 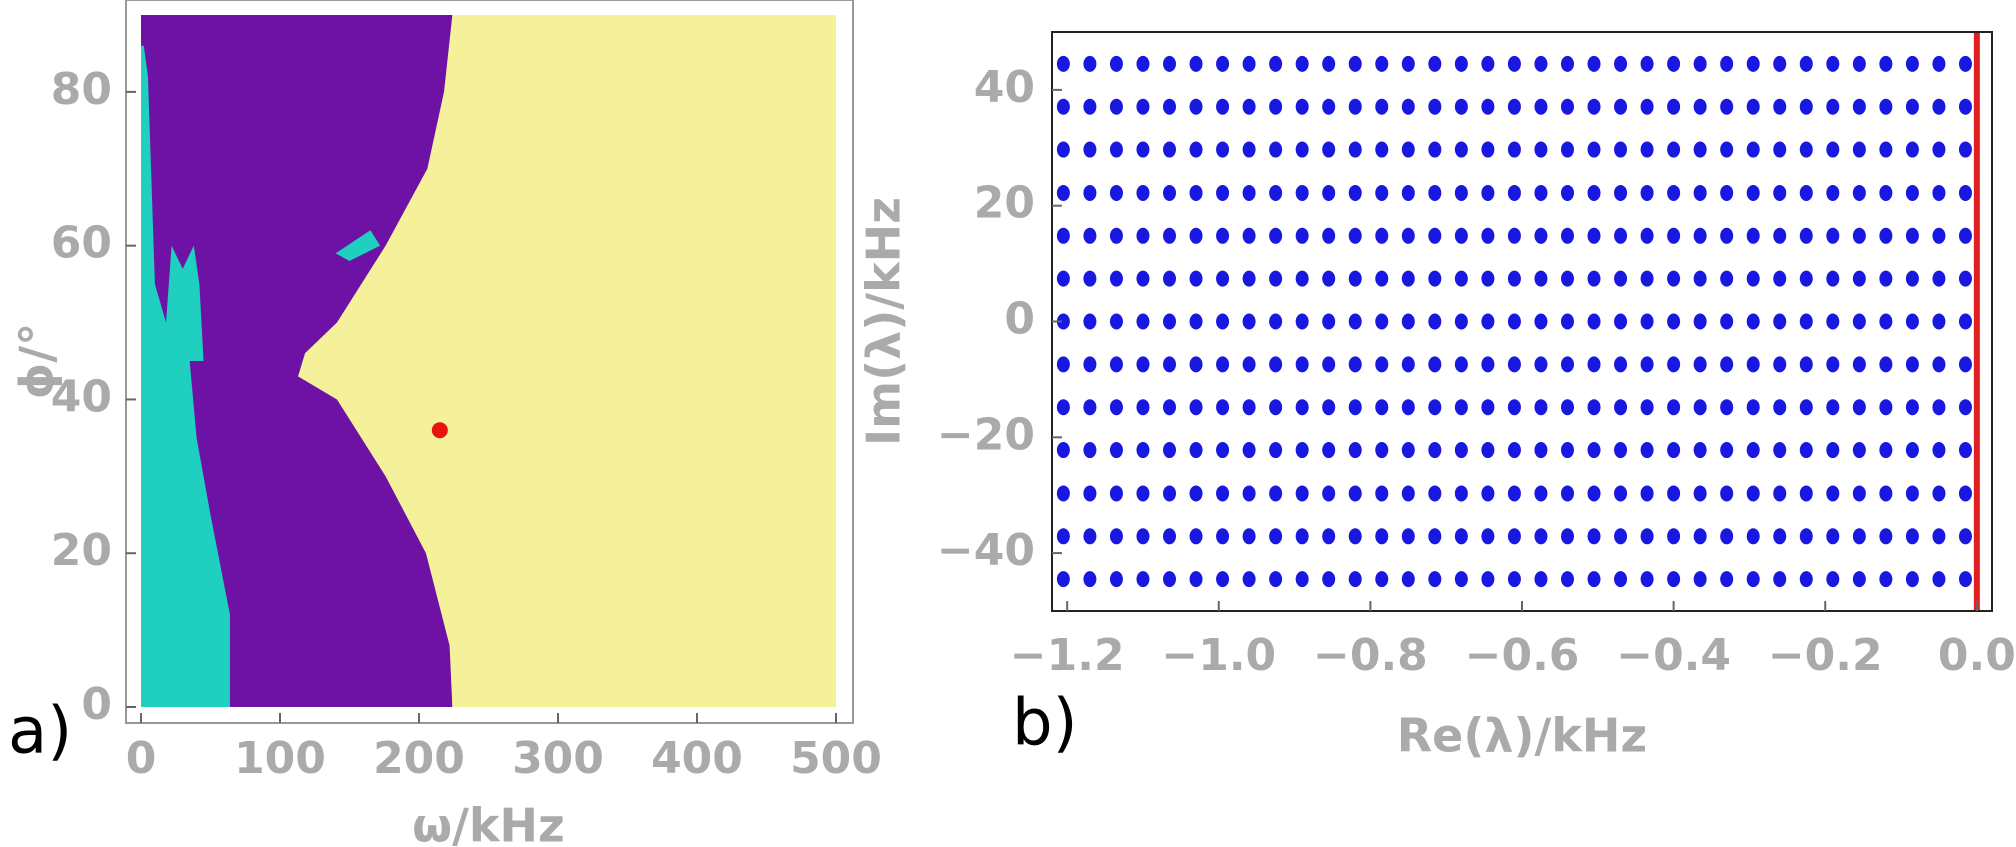 I want to click on region, so click(x=297, y=361).